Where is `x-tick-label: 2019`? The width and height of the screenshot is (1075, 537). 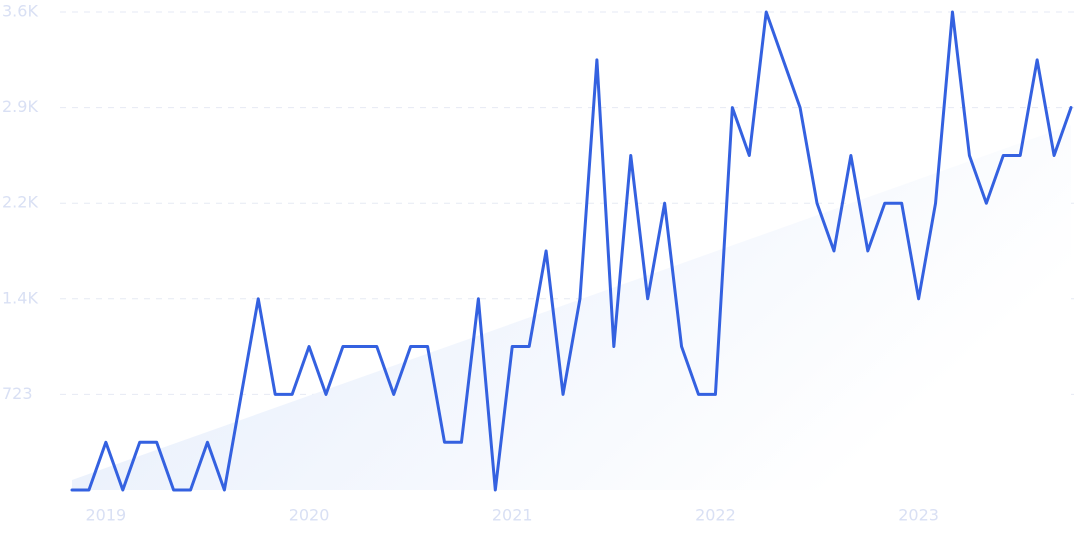 x-tick-label: 2019 is located at coordinates (106, 515).